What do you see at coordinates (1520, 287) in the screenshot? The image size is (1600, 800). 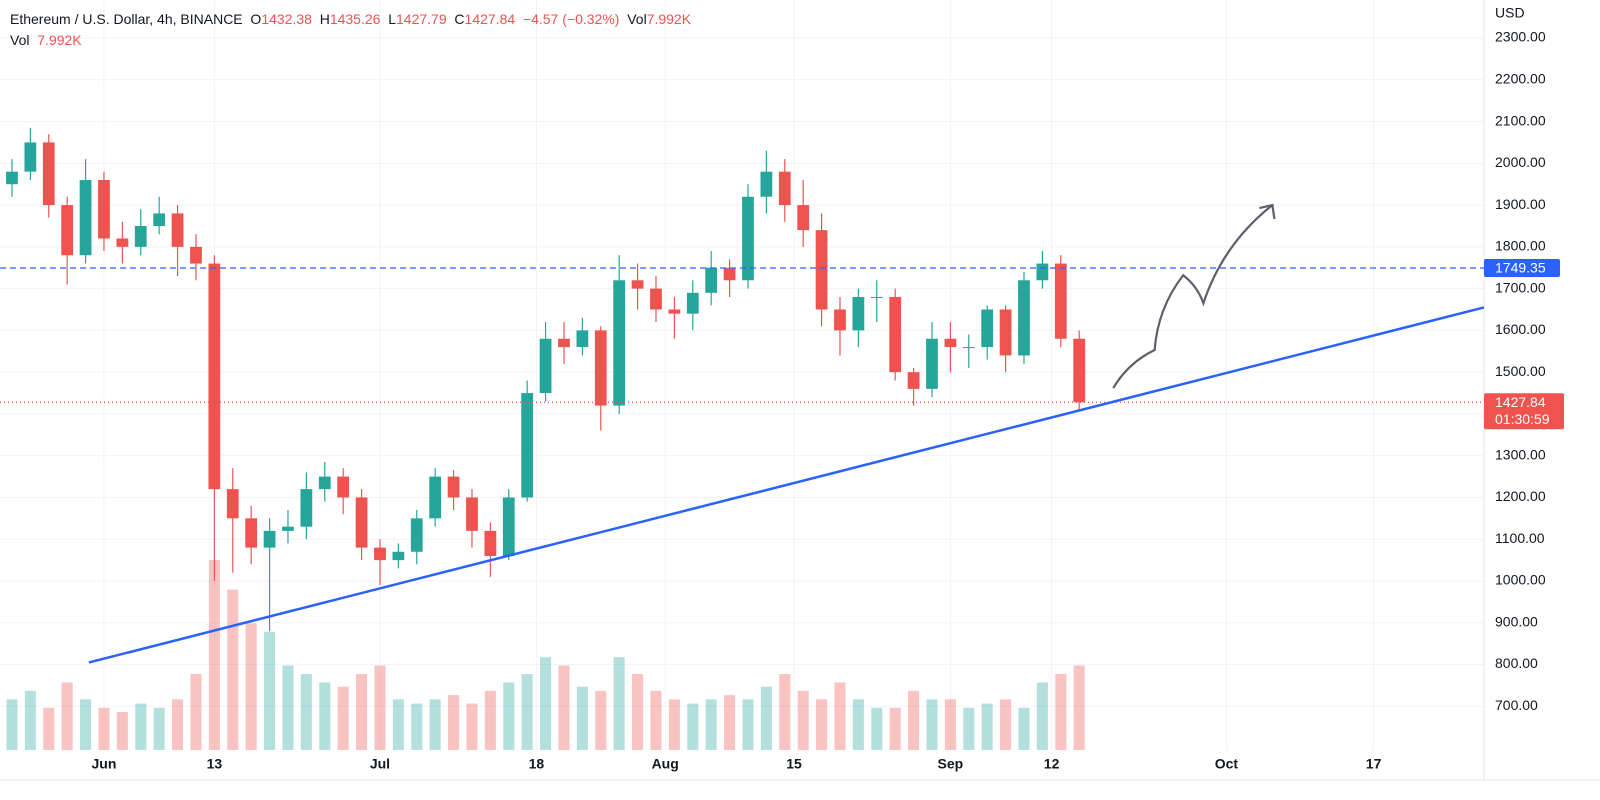 I see `y-tick-label: 1700.00` at bounding box center [1520, 287].